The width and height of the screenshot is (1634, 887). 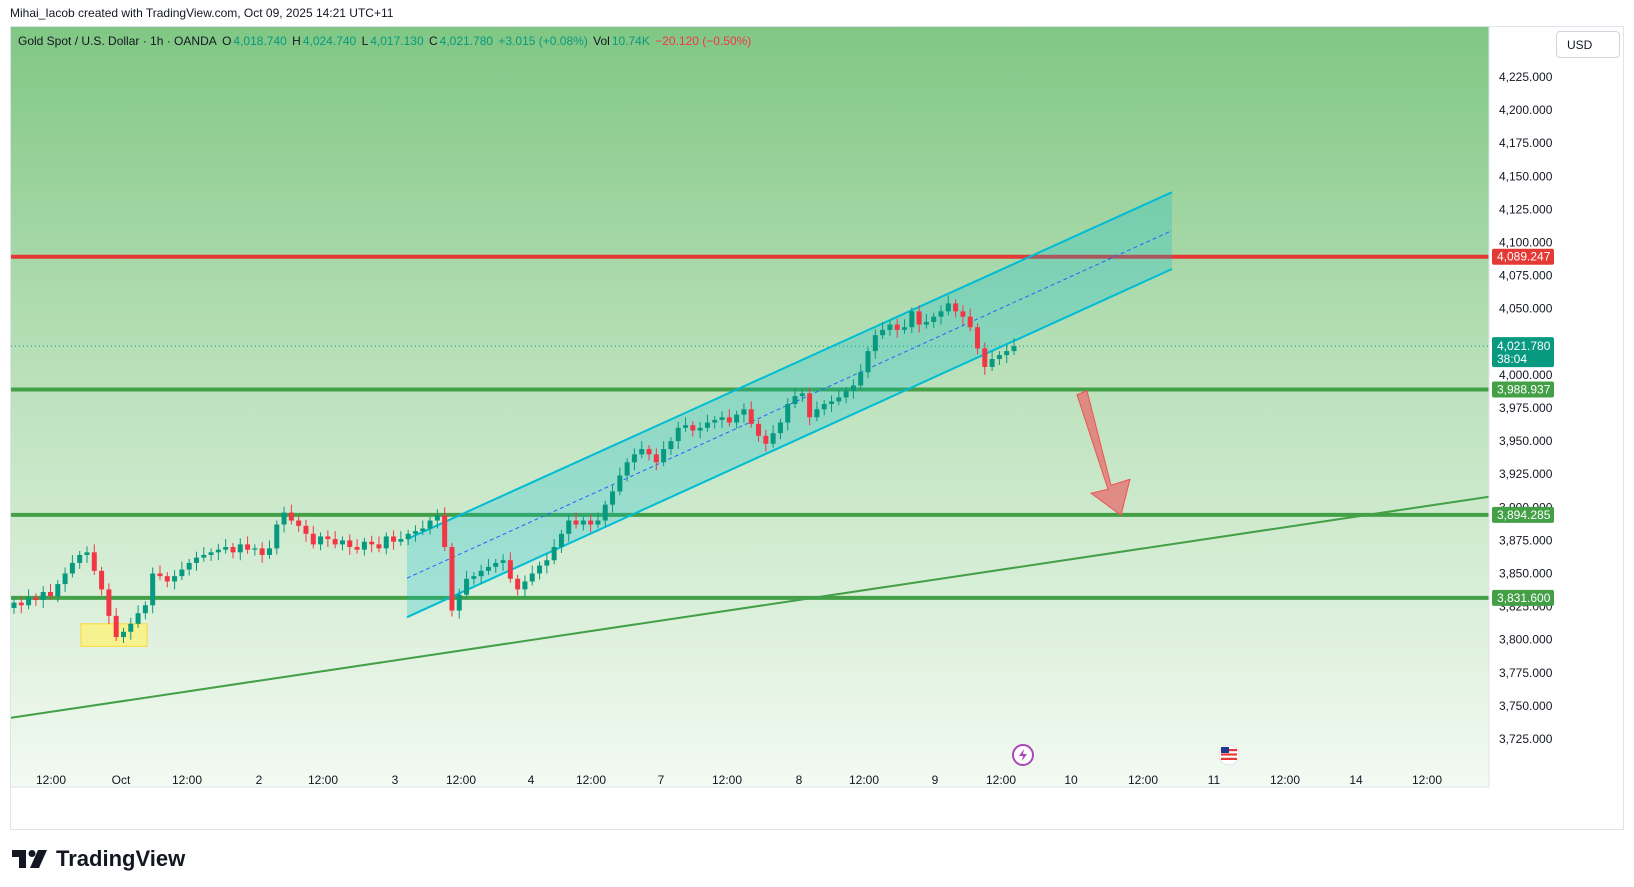 What do you see at coordinates (227, 41) in the screenshot?
I see `open-key: O` at bounding box center [227, 41].